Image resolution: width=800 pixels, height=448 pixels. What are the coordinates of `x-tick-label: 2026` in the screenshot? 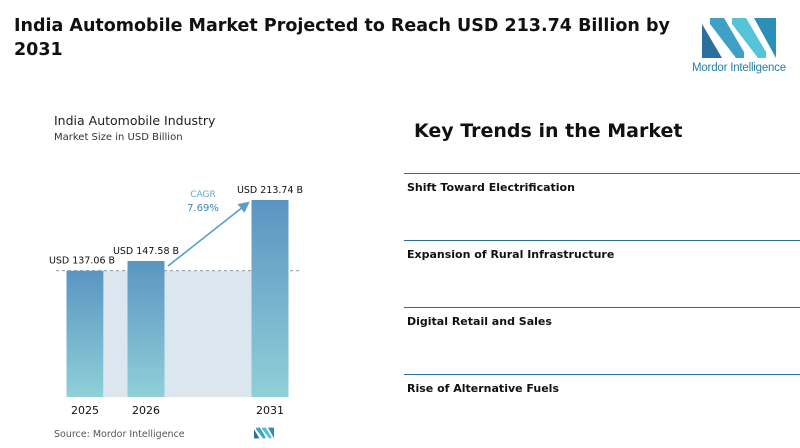 It's located at (146, 410).